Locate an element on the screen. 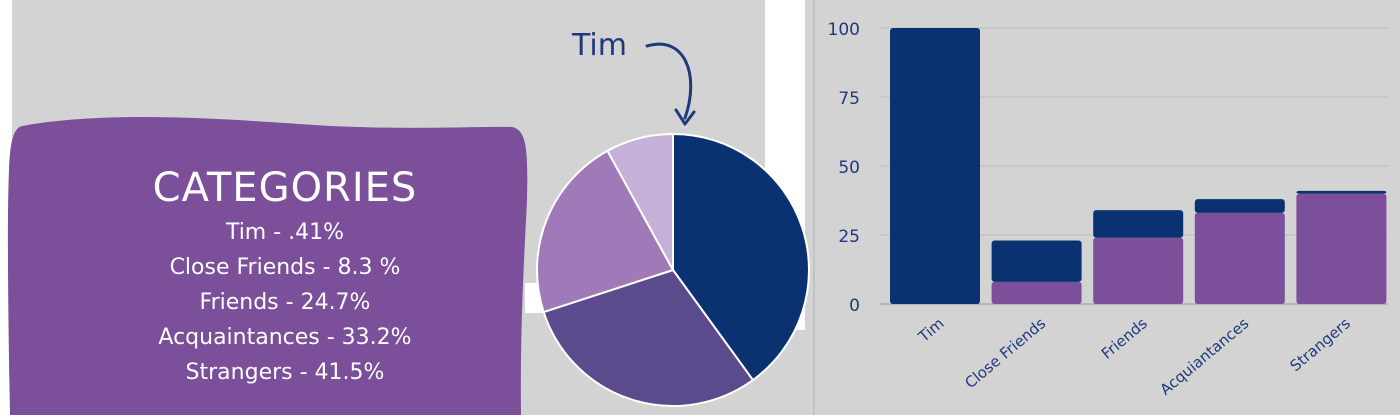 This screenshot has height=415, width=1400. x-tick-label: Friends is located at coordinates (1124, 338).